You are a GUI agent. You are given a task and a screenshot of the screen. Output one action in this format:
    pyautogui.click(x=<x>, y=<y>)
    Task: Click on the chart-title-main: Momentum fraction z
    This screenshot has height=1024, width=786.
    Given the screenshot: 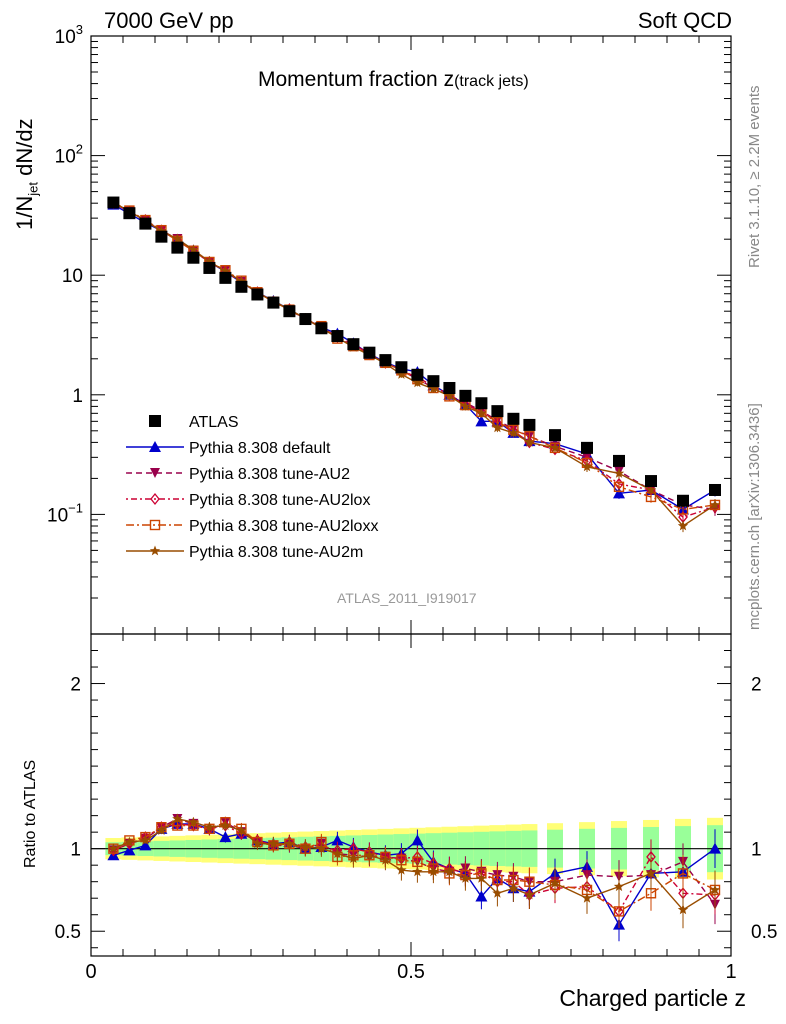 What is the action you would take?
    pyautogui.click(x=356, y=79)
    